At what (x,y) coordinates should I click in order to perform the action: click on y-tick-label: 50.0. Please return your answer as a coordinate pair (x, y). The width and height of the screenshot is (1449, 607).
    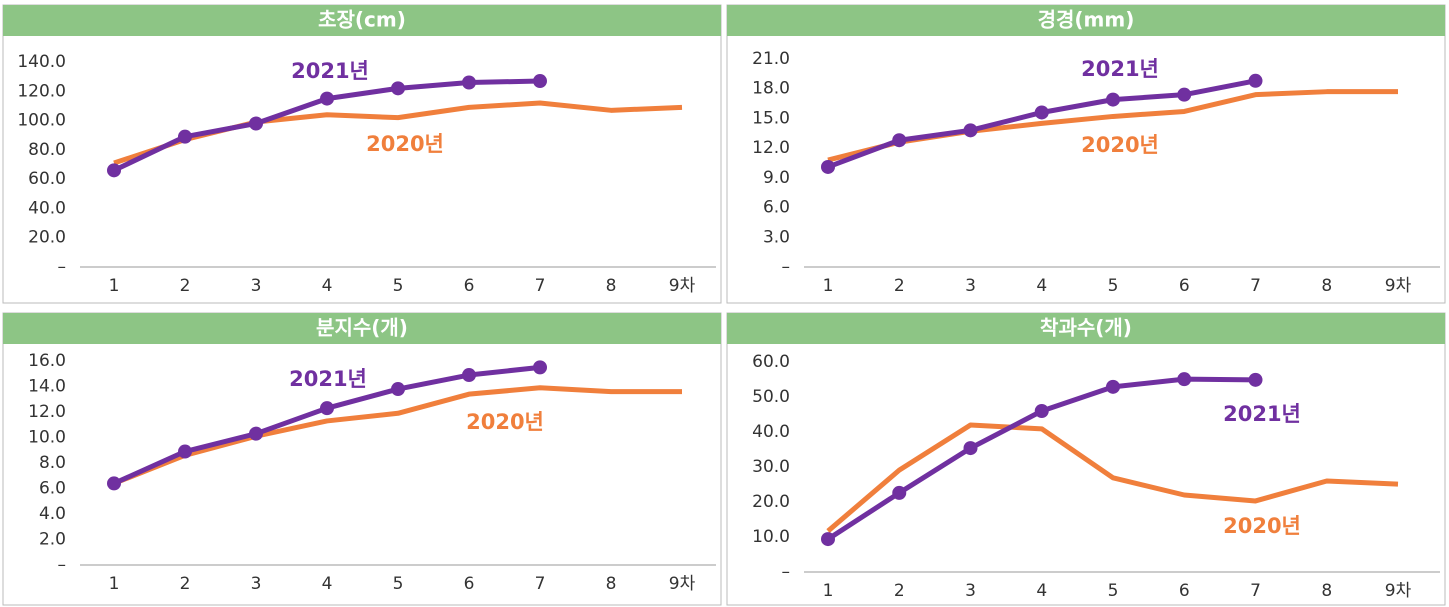
    Looking at the image, I should click on (771, 397).